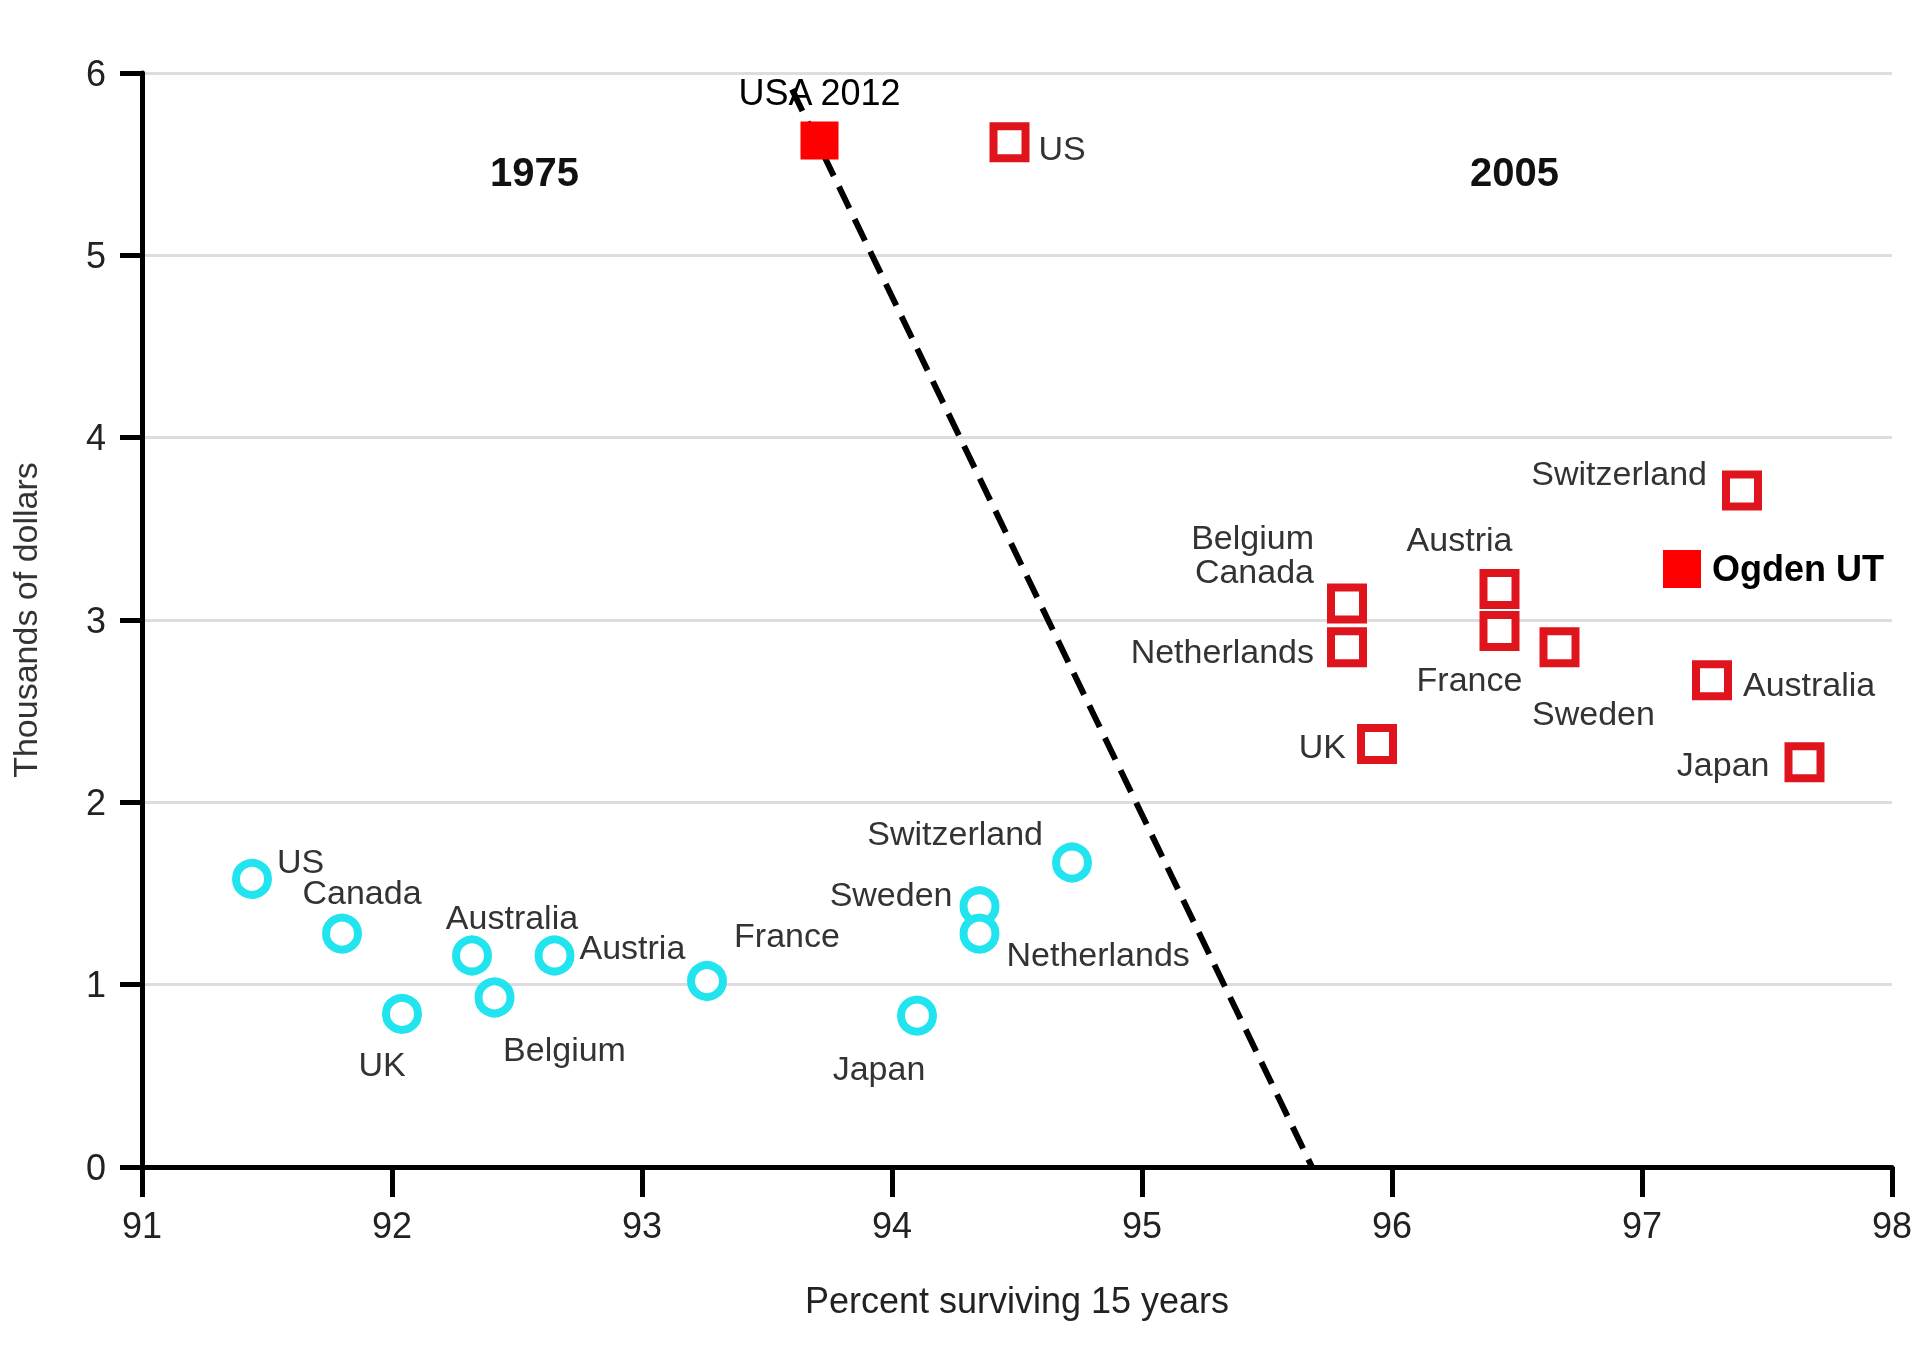 The width and height of the screenshot is (1920, 1372). What do you see at coordinates (1062, 148) in the screenshot?
I see `data-label: US` at bounding box center [1062, 148].